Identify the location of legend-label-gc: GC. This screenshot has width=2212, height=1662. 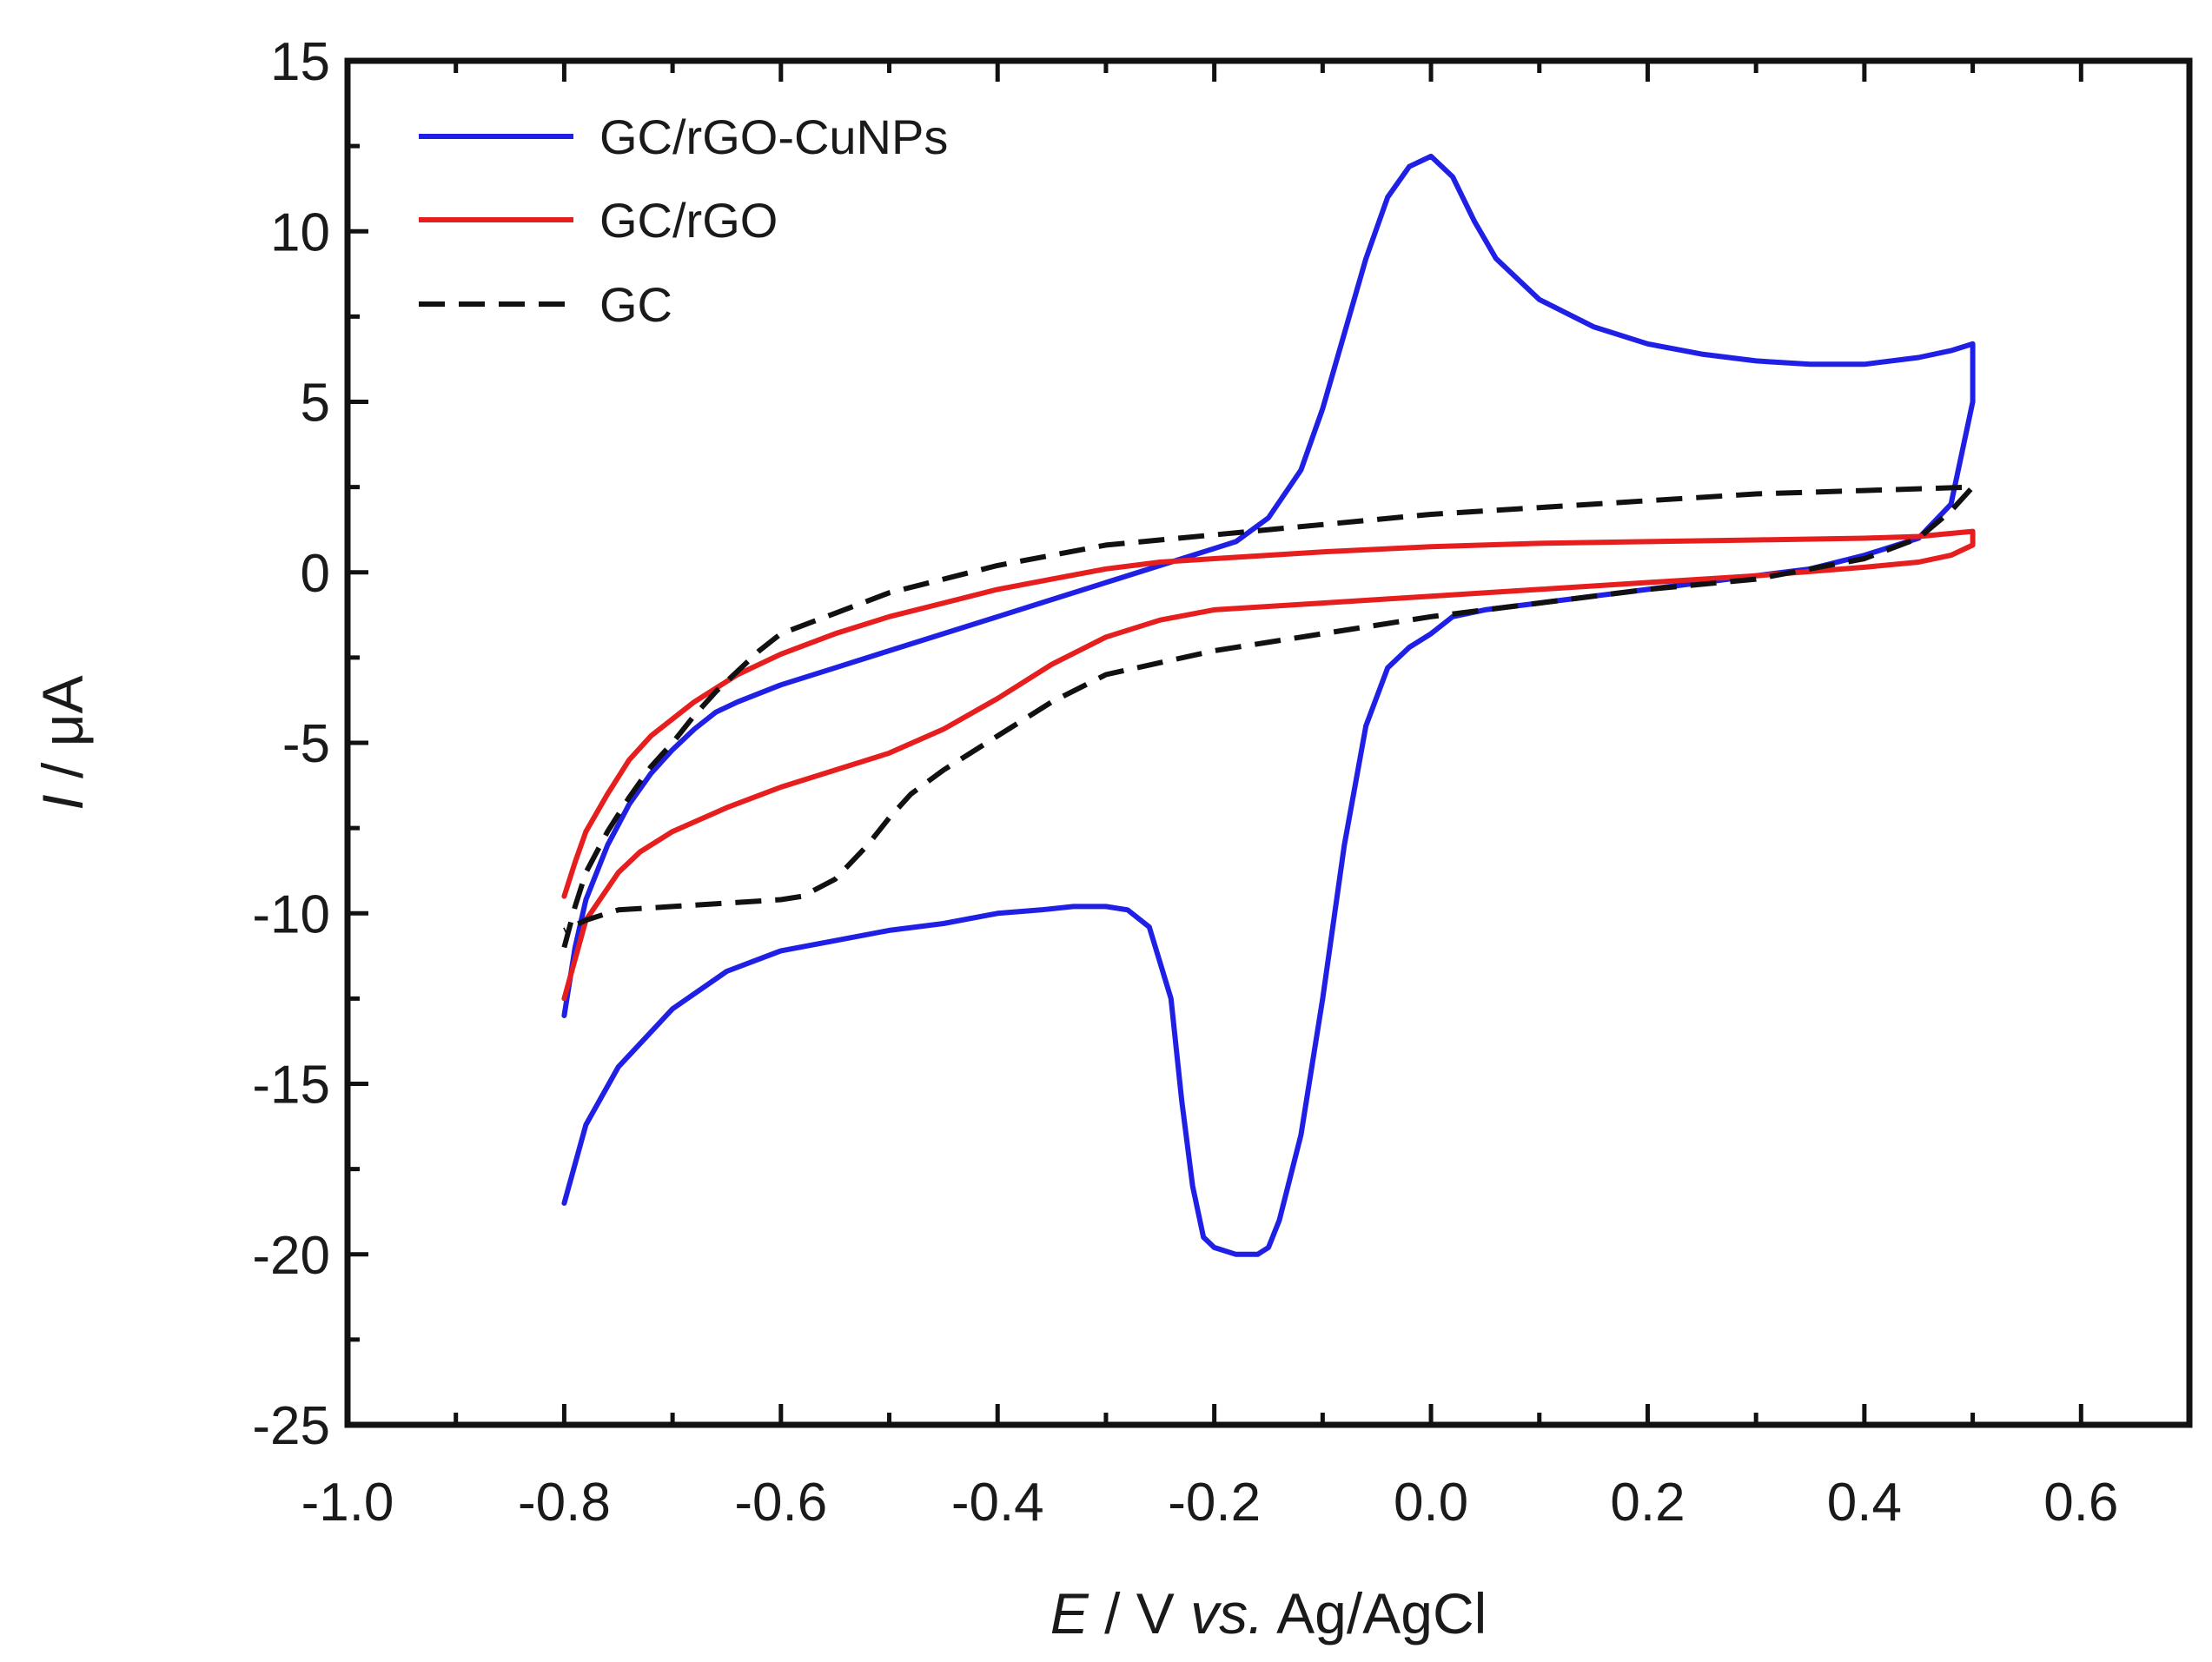
(635, 304).